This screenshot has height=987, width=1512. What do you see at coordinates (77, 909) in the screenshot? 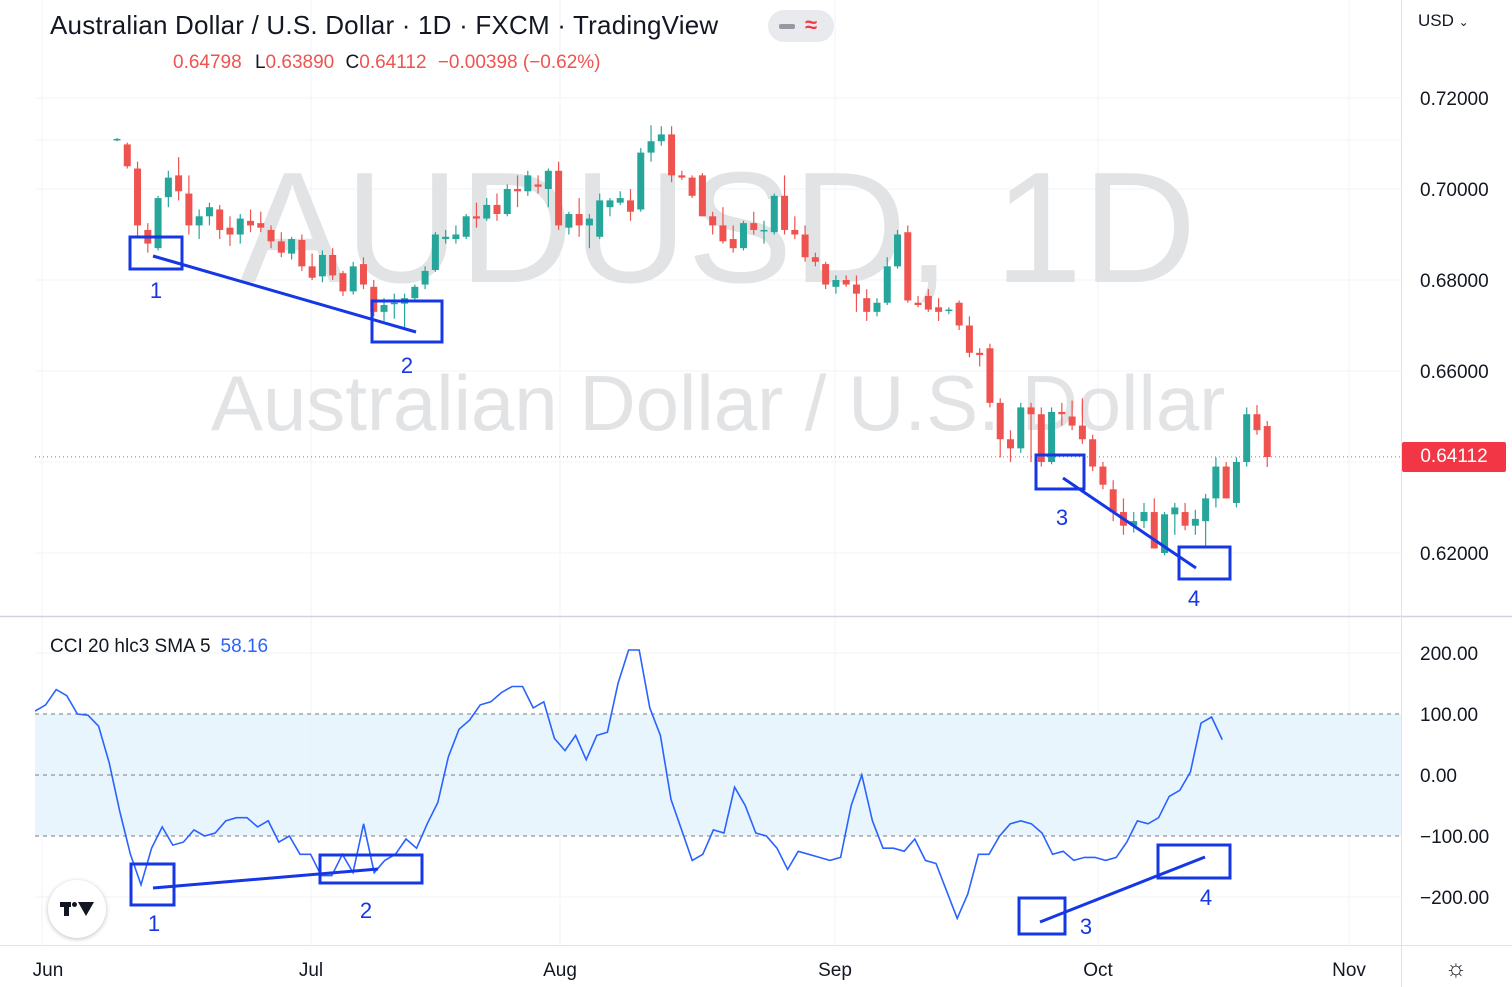
I see `tradingview-logo-icon` at bounding box center [77, 909].